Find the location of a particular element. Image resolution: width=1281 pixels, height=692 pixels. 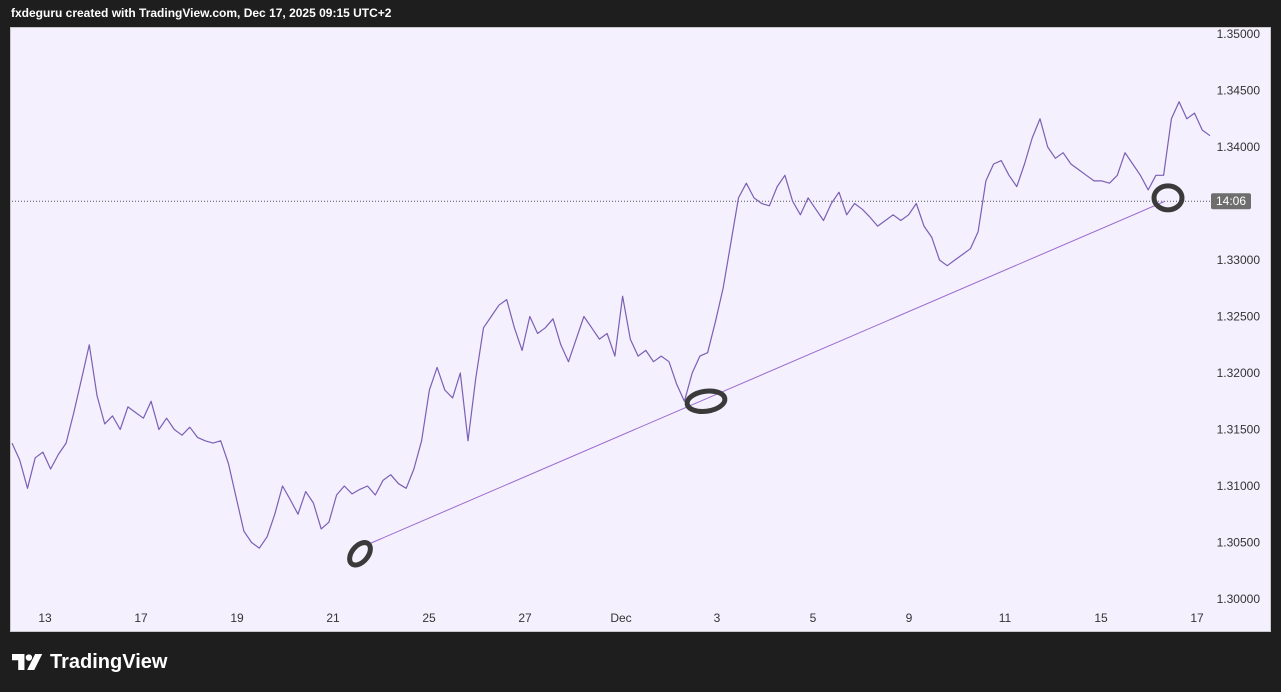

tradingview-brand: TradingView is located at coordinates (109, 661).